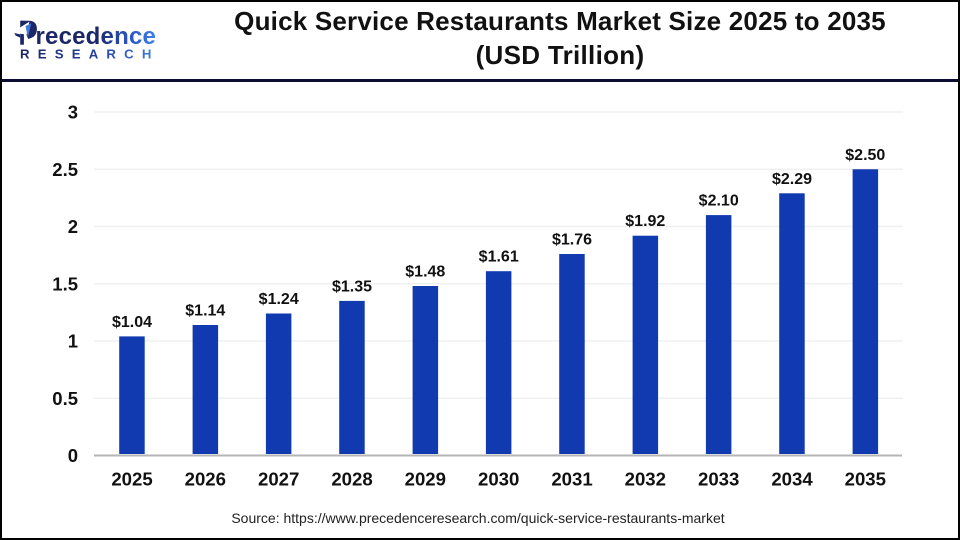  What do you see at coordinates (645, 478) in the screenshot?
I see `svg-text: 2032` at bounding box center [645, 478].